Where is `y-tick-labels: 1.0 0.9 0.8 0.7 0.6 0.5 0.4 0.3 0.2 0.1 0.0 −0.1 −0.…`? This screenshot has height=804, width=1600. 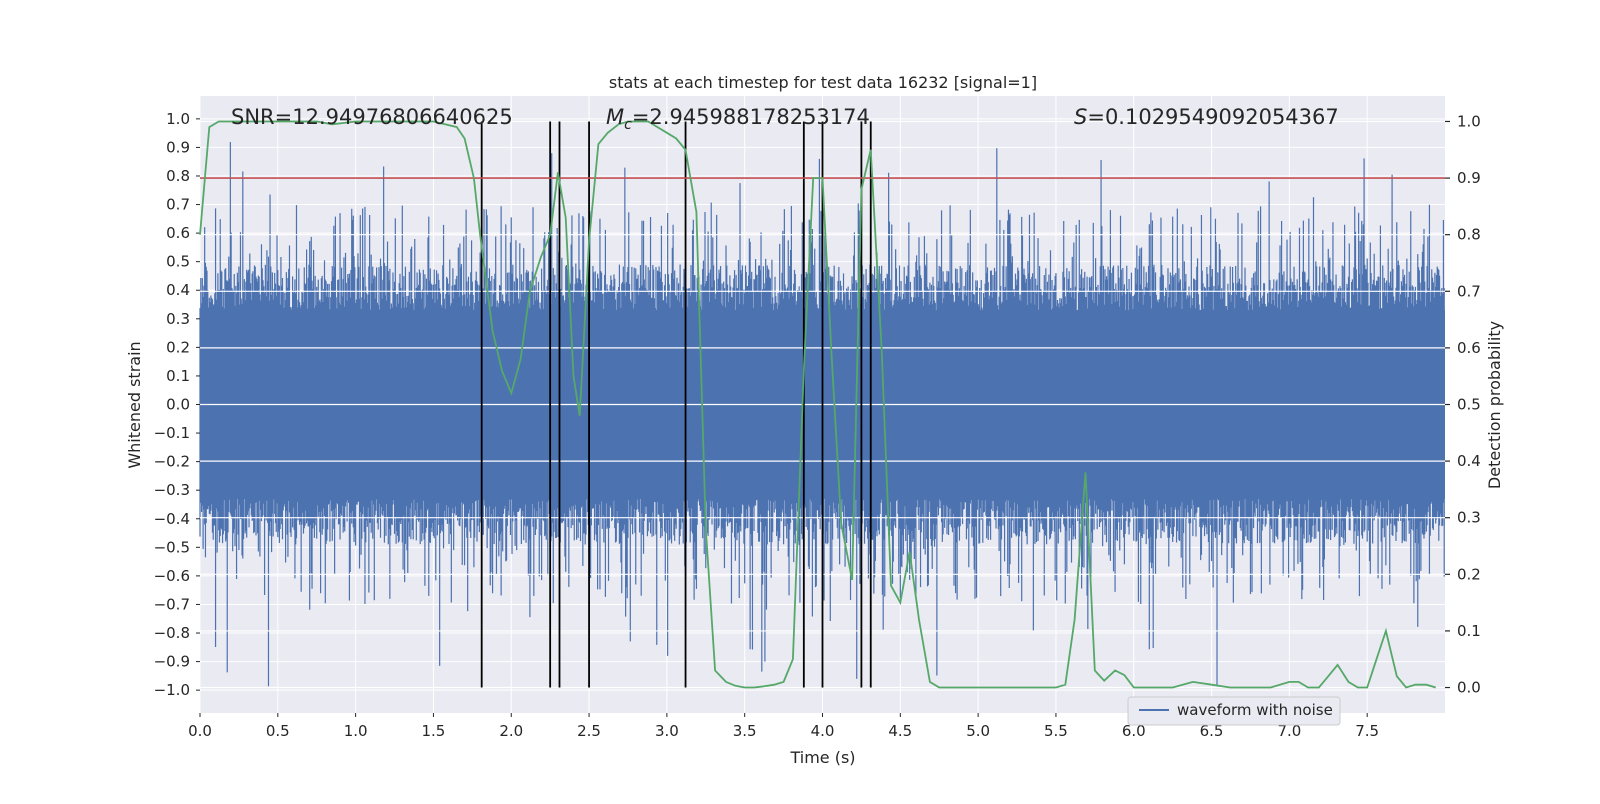 y-tick-labels: 1.0 0.9 0.8 0.7 0.6 0.5 0.4 0.3 0.2 0.1 0.0 −0.1 −0.… is located at coordinates (177, 404).